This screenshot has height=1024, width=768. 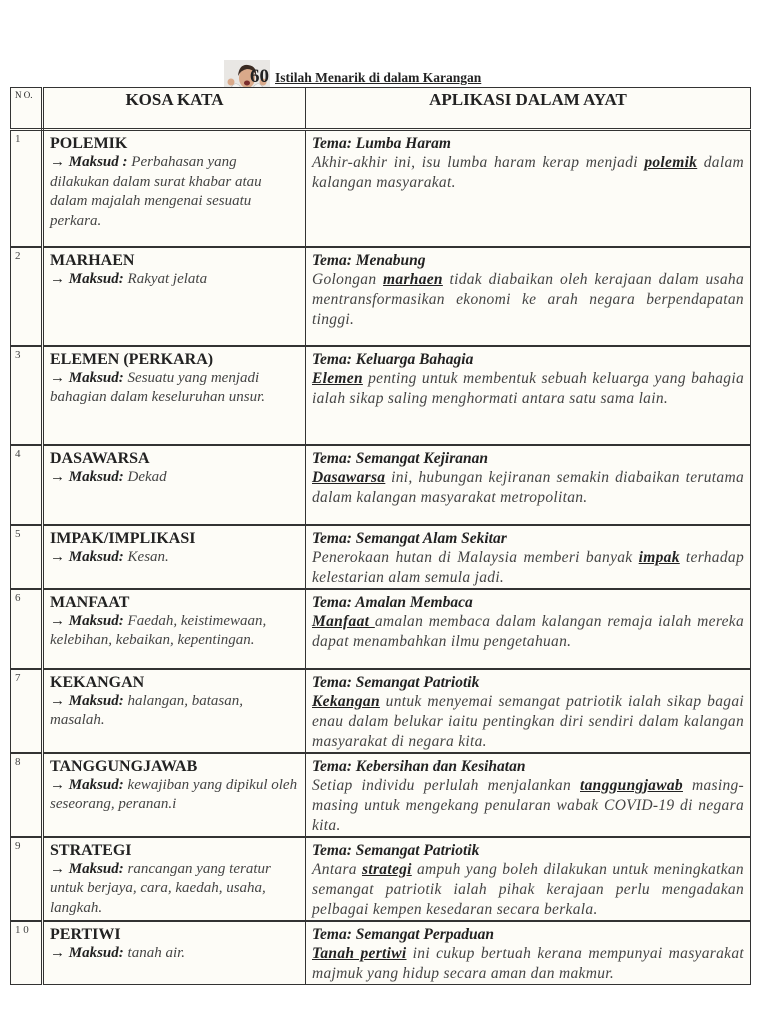 What do you see at coordinates (393, 359) in the screenshot?
I see `theme: Tema: Keluarga Bahagia` at bounding box center [393, 359].